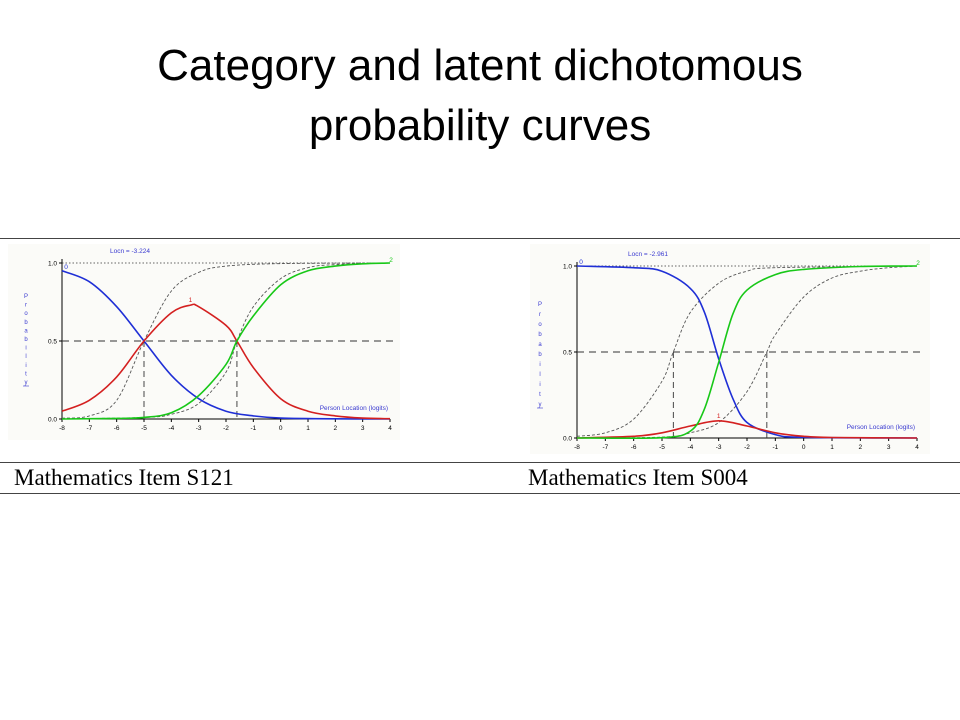 The width and height of the screenshot is (960, 720). What do you see at coordinates (480, 65) in the screenshot?
I see `title-line-1: Category and latent dichotomous` at bounding box center [480, 65].